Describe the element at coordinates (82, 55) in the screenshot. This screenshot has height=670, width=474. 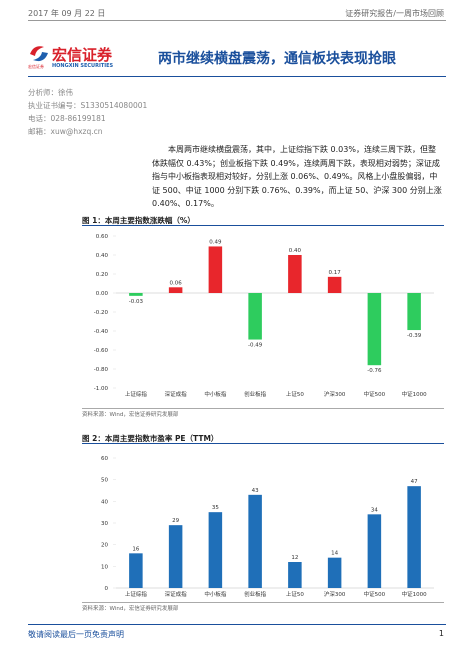
I see `logo-name: 宏信证券` at that location.